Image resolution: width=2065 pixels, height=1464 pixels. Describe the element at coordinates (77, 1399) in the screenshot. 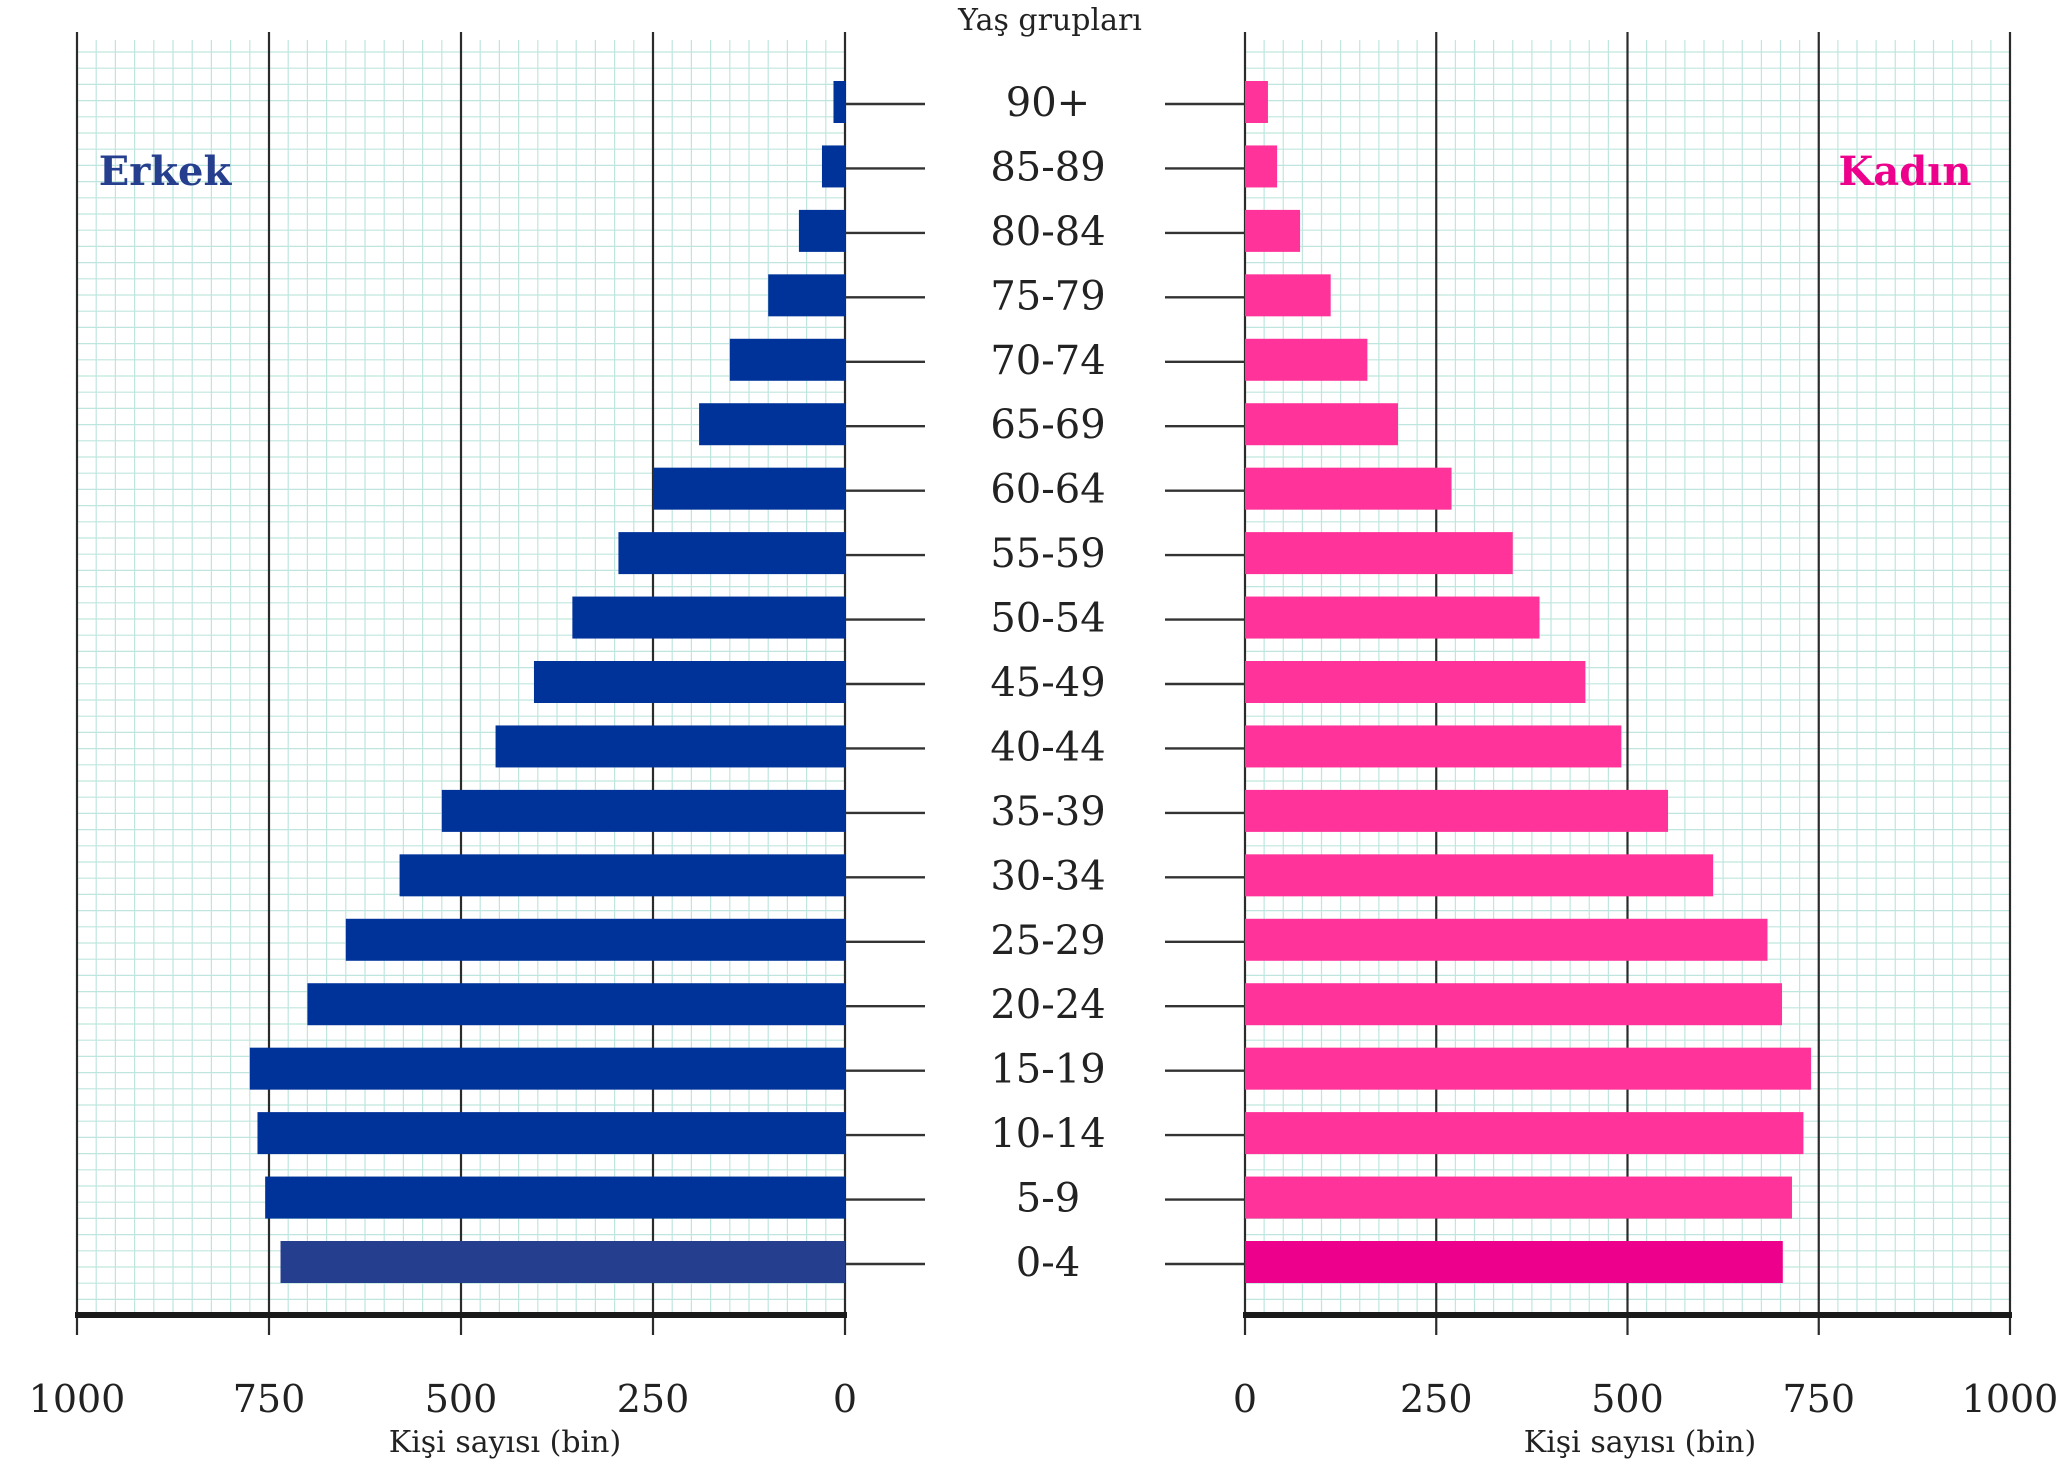

I see `x-tick-label-left: 1000` at that location.